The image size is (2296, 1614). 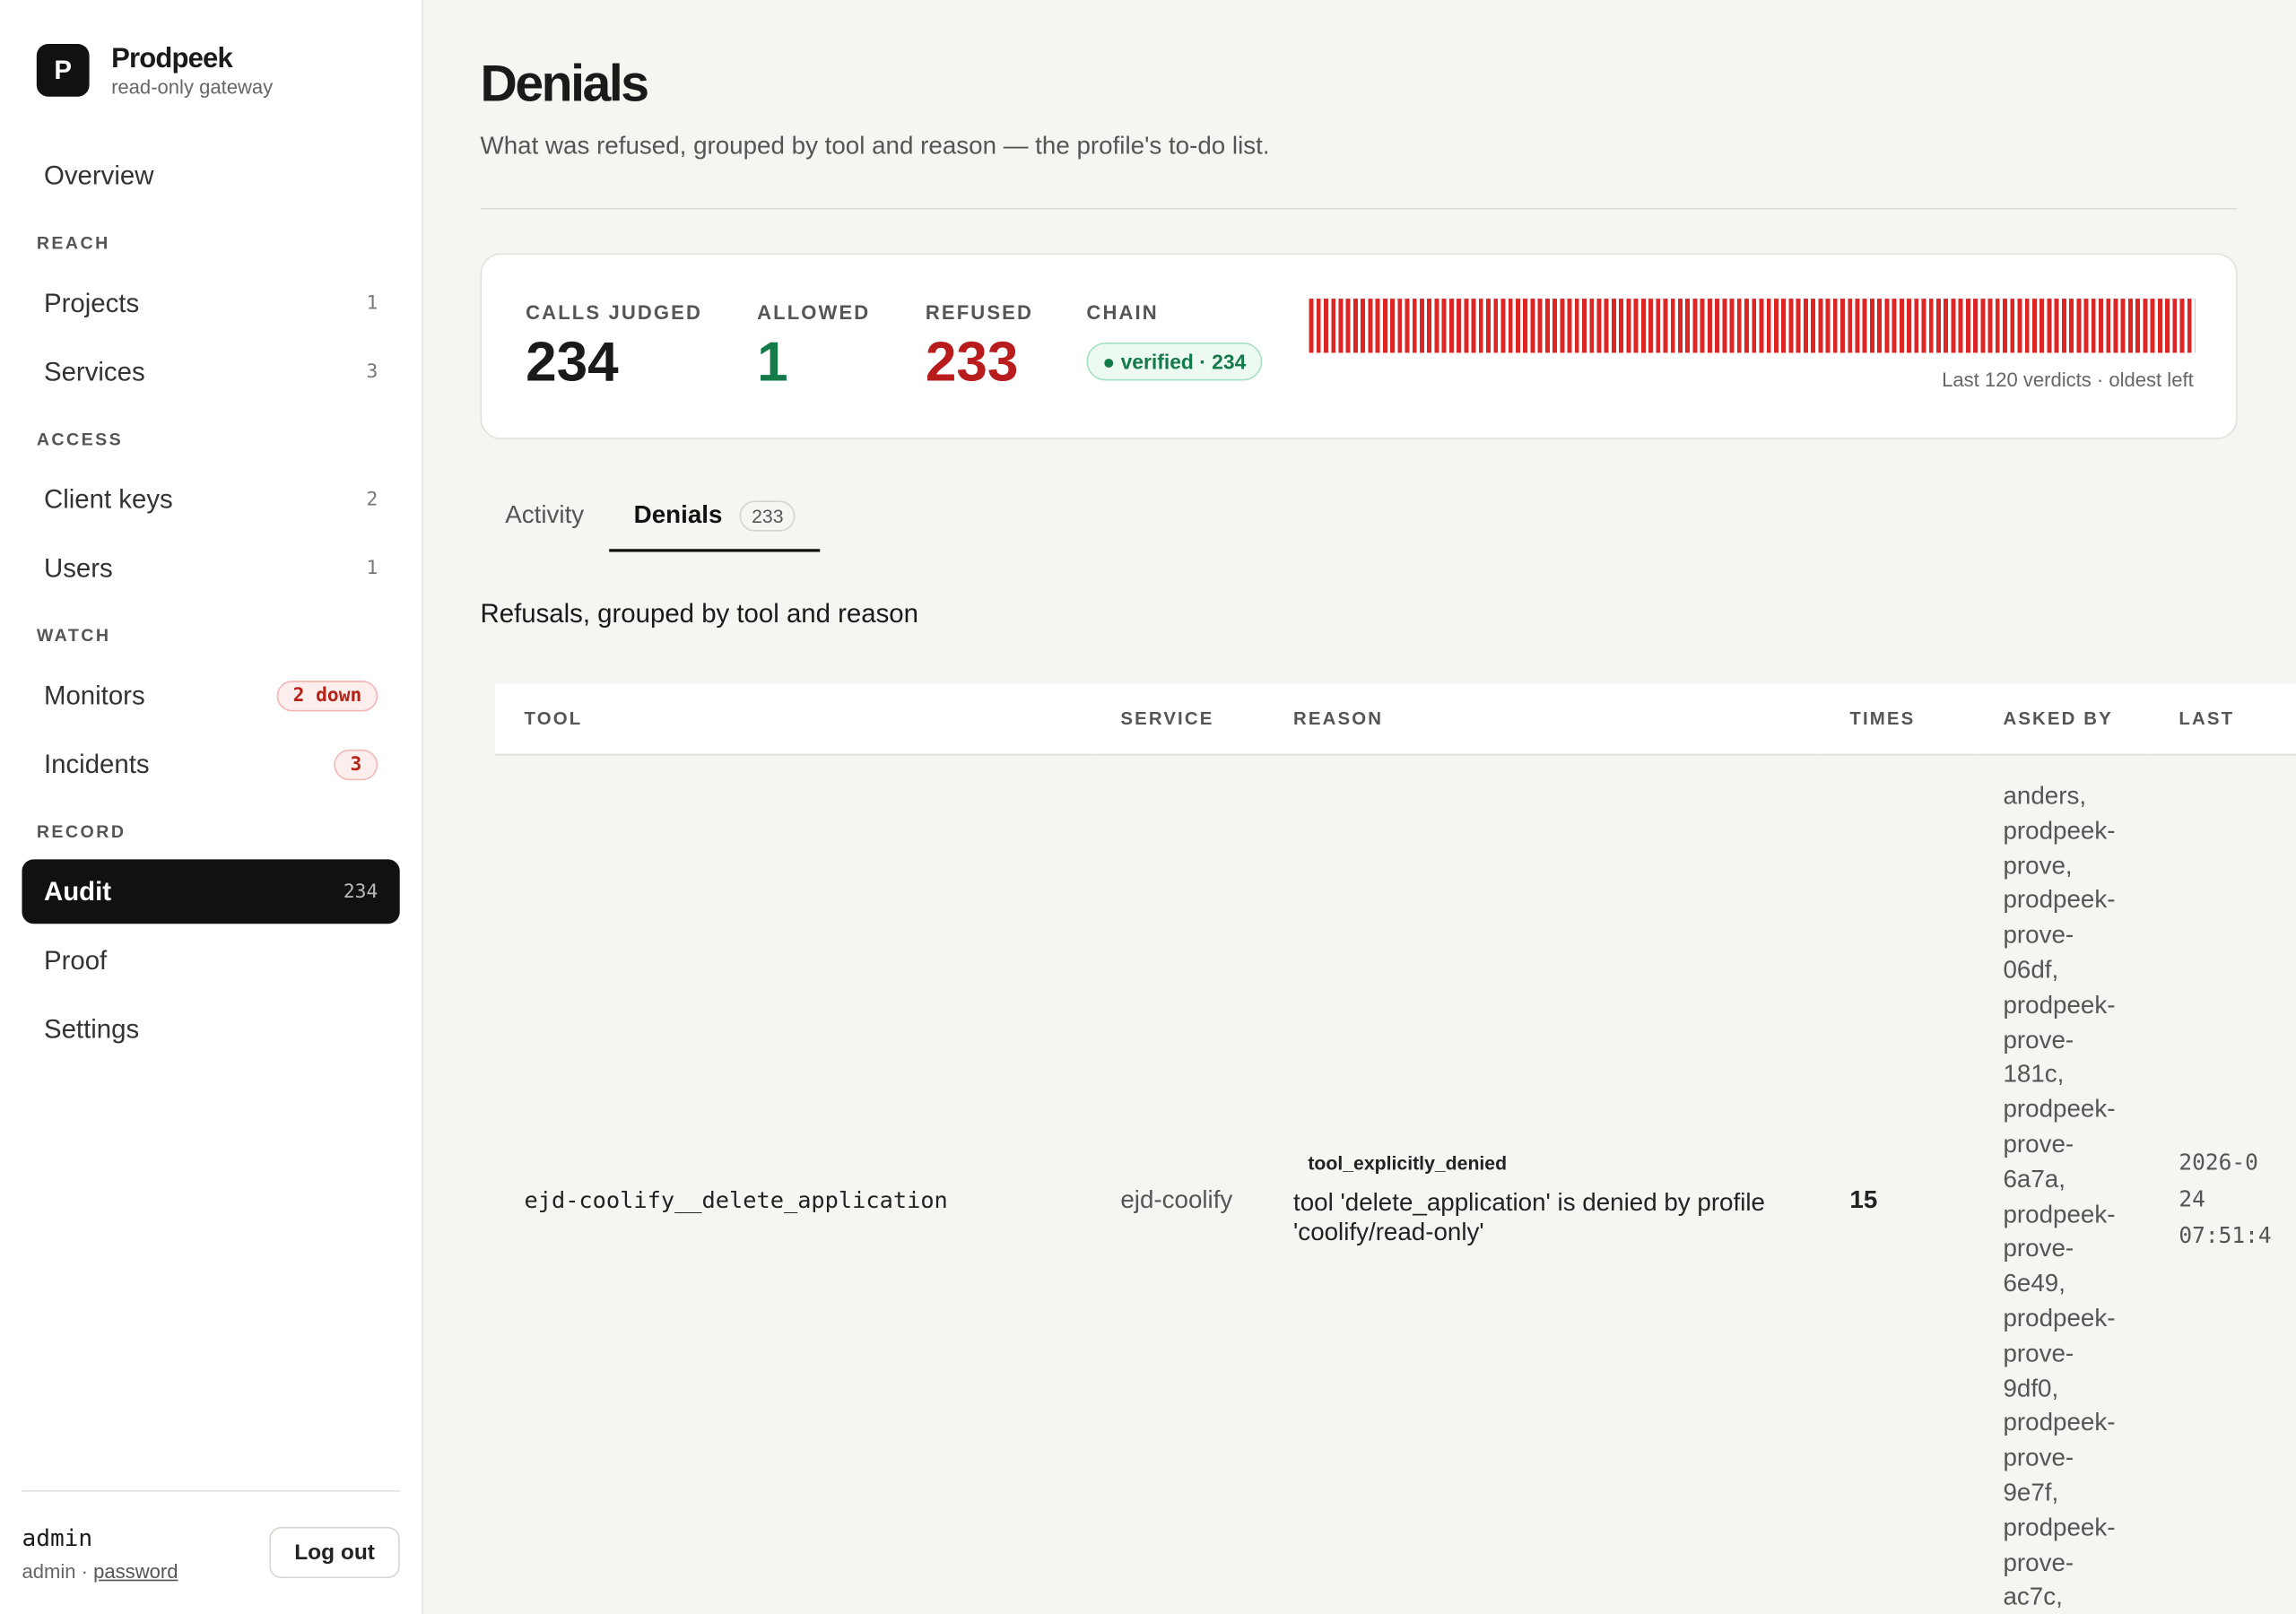 I want to click on nav-item: Users 1, so click(x=210, y=568).